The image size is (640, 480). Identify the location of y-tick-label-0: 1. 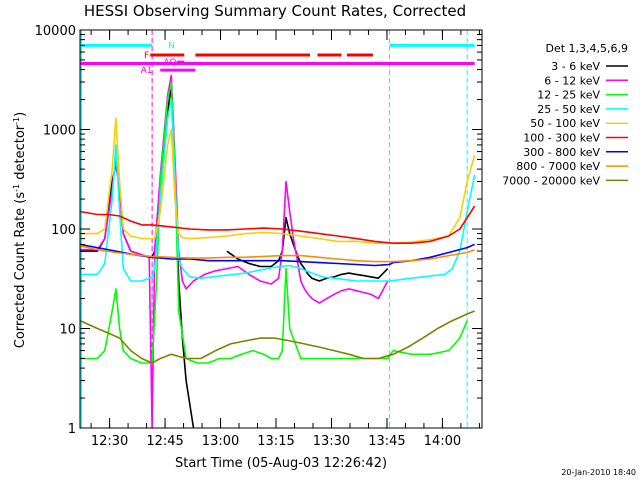
(72, 429).